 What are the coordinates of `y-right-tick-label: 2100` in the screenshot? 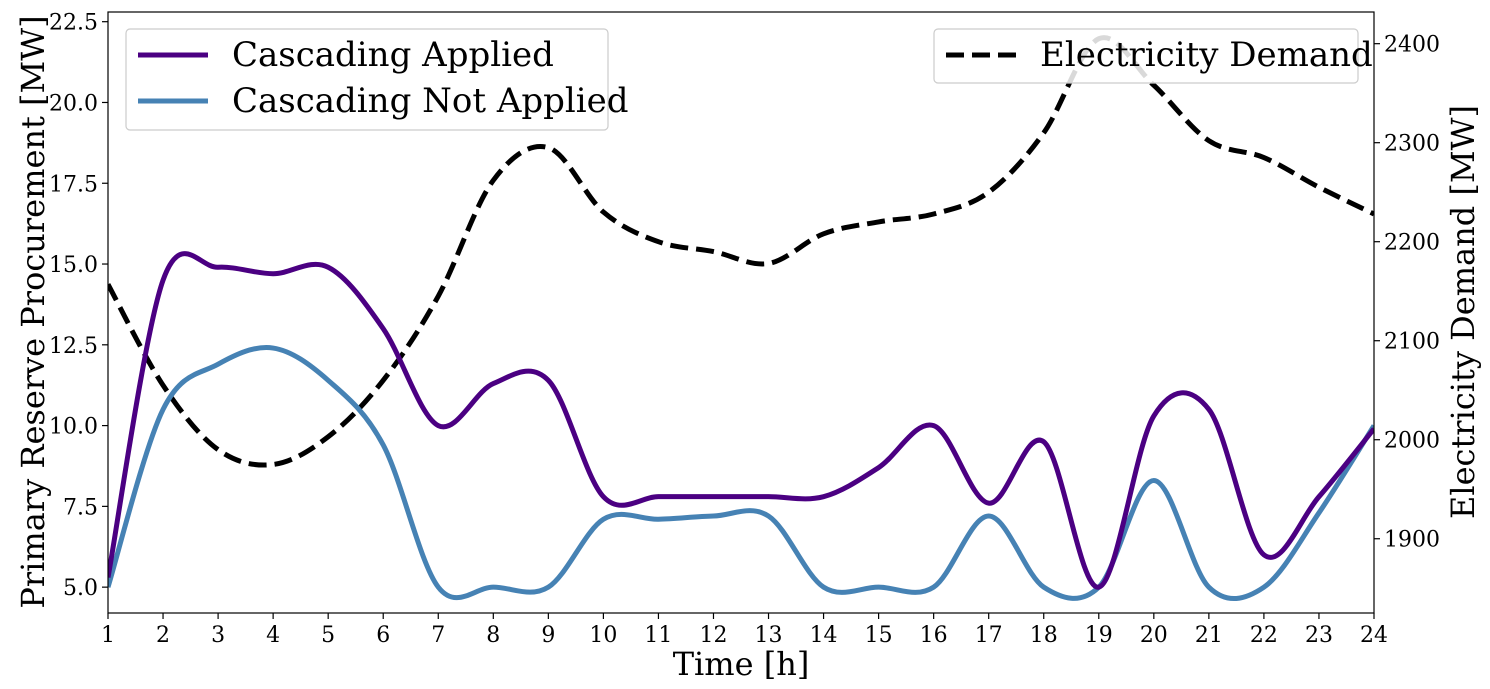 It's located at (1412, 342).